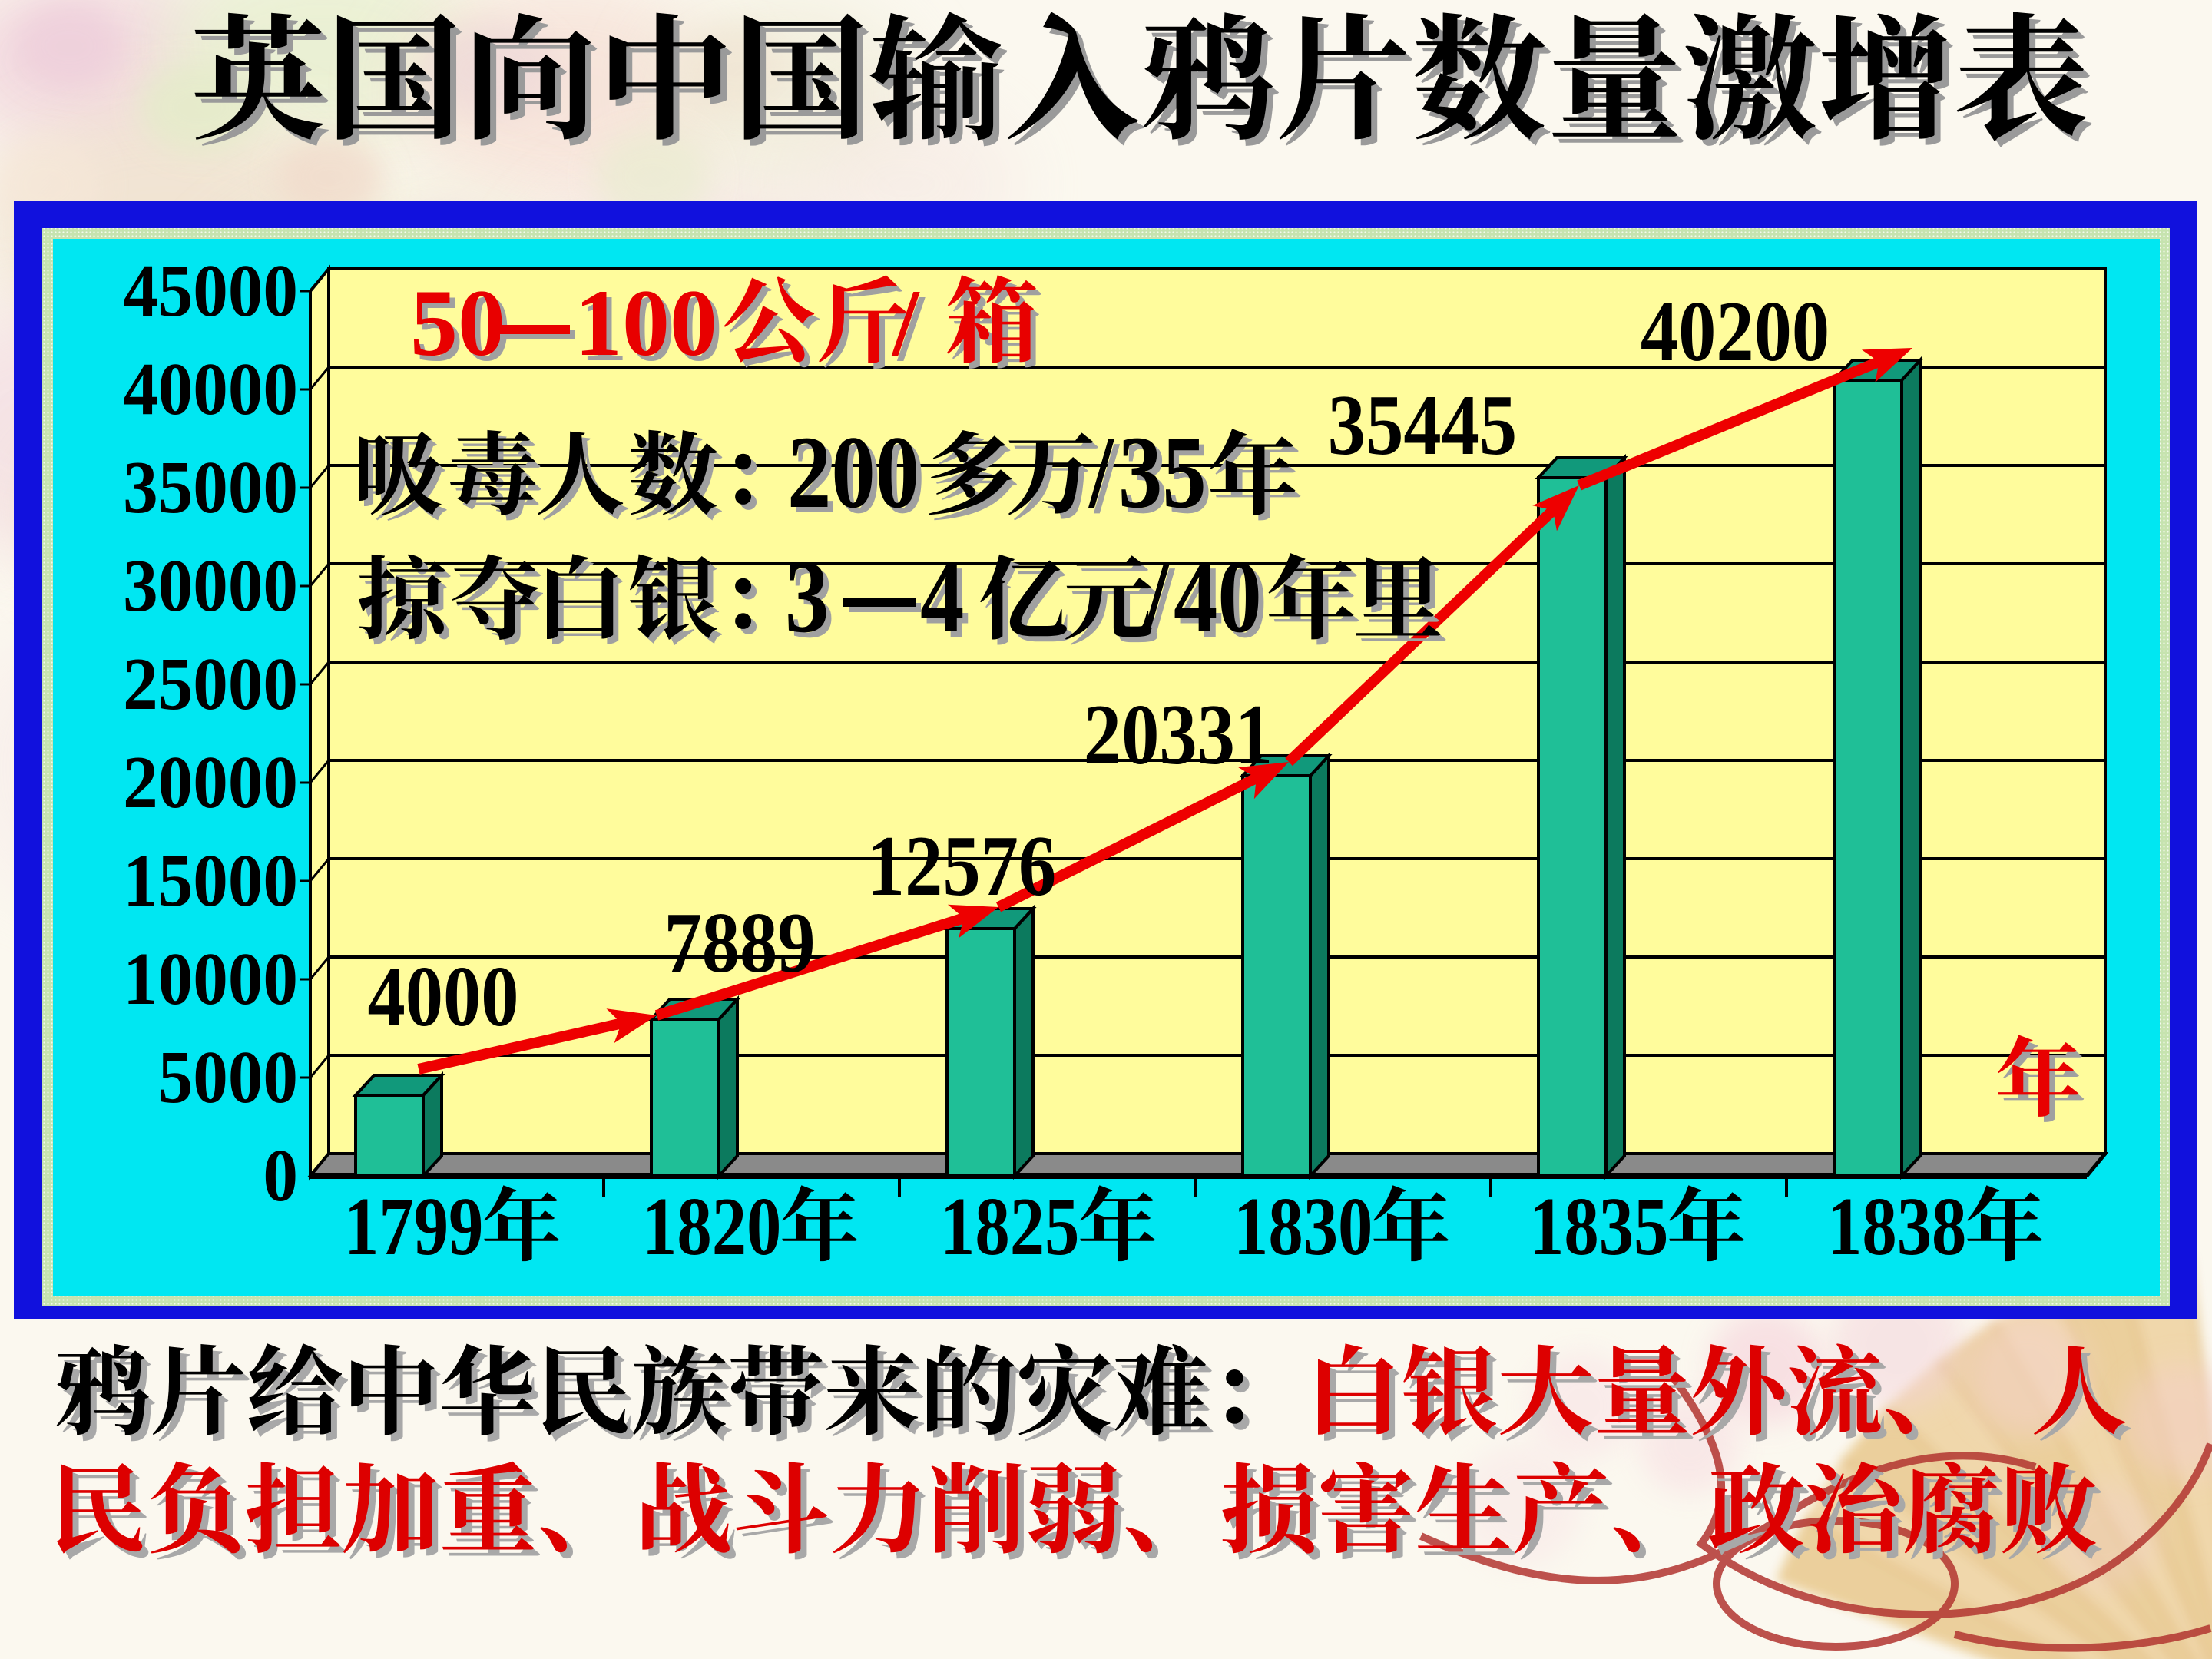 This screenshot has height=1659, width=2212. Describe the element at coordinates (210, 487) in the screenshot. I see `svg-text: 35000` at that location.